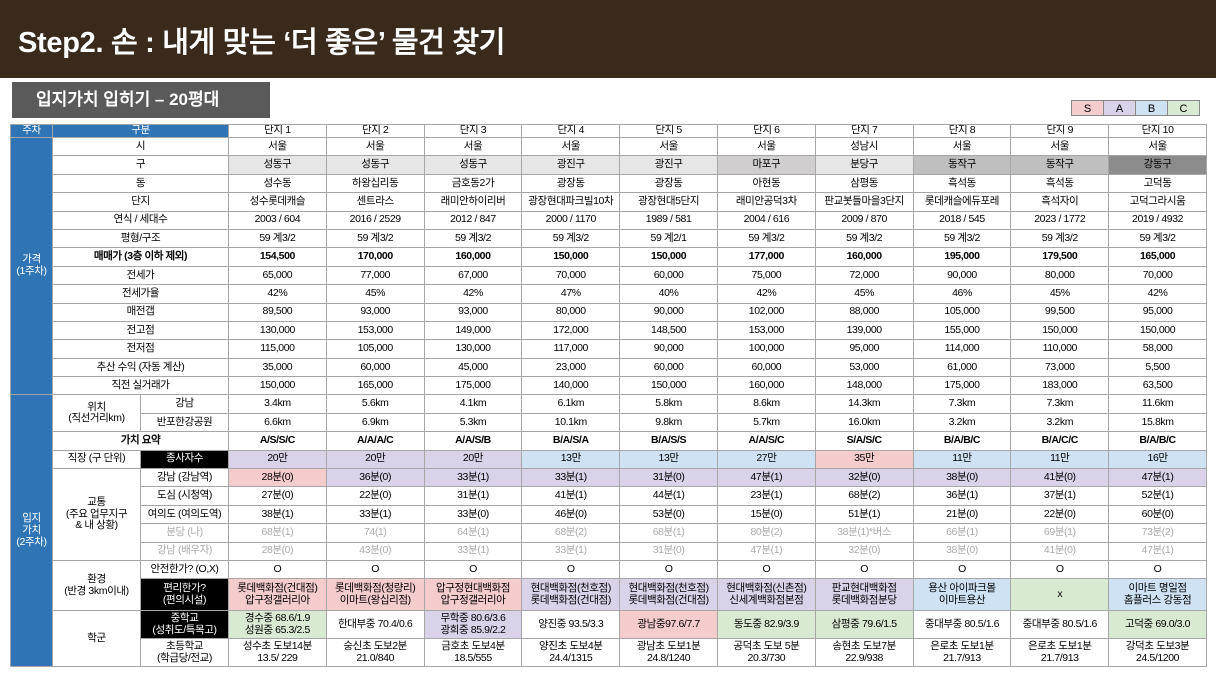 This screenshot has width=1216, height=684. I want to click on row-label: 직전 실거래가, so click(140, 386).